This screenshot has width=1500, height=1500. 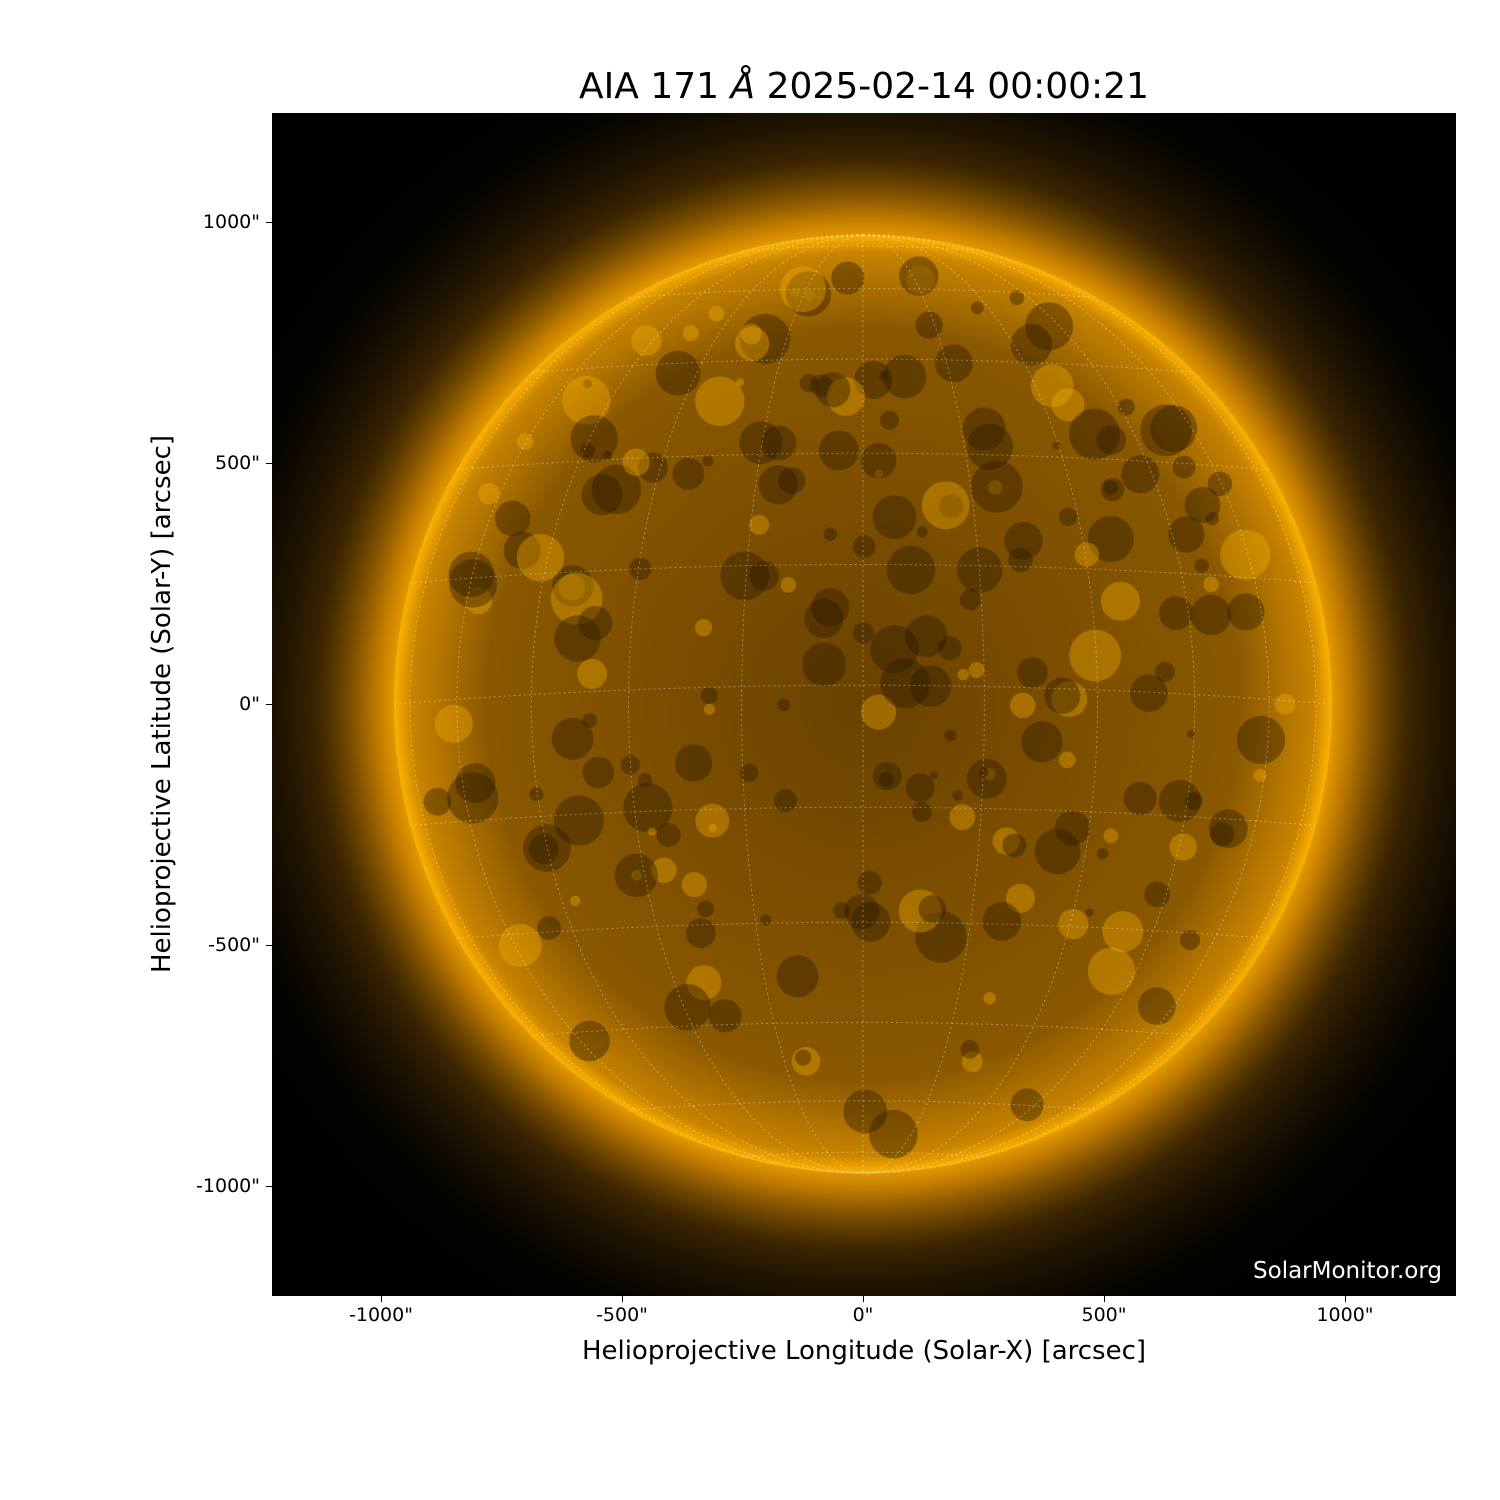 What do you see at coordinates (863, 1315) in the screenshot?
I see `x-tick-label: 0"` at bounding box center [863, 1315].